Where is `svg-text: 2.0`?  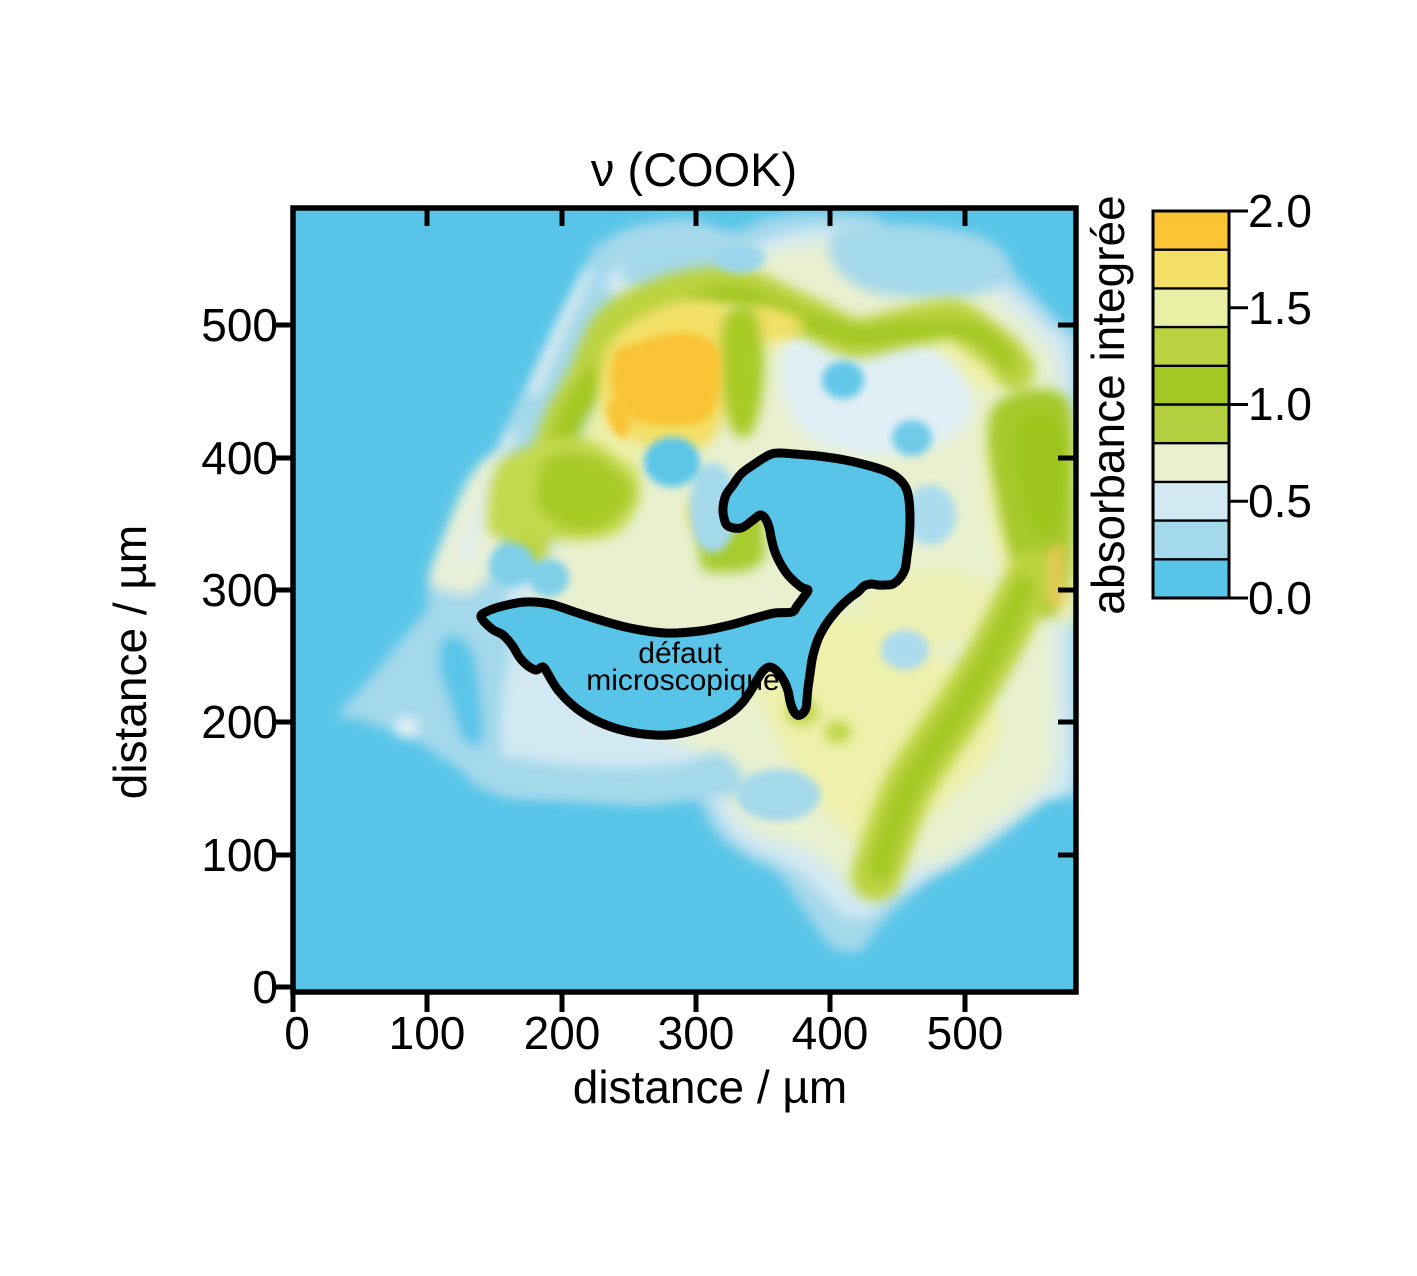 svg-text: 2.0 is located at coordinates (1280, 211).